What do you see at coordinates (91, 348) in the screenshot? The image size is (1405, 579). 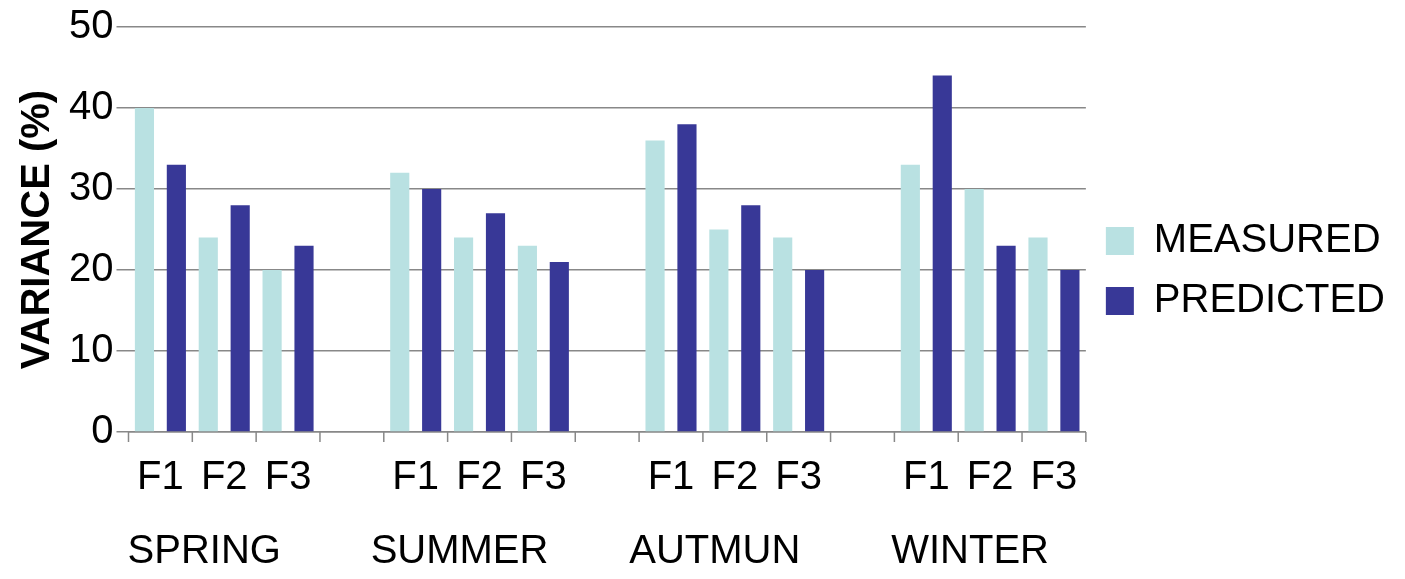 I see `y-tick-label: 10` at bounding box center [91, 348].